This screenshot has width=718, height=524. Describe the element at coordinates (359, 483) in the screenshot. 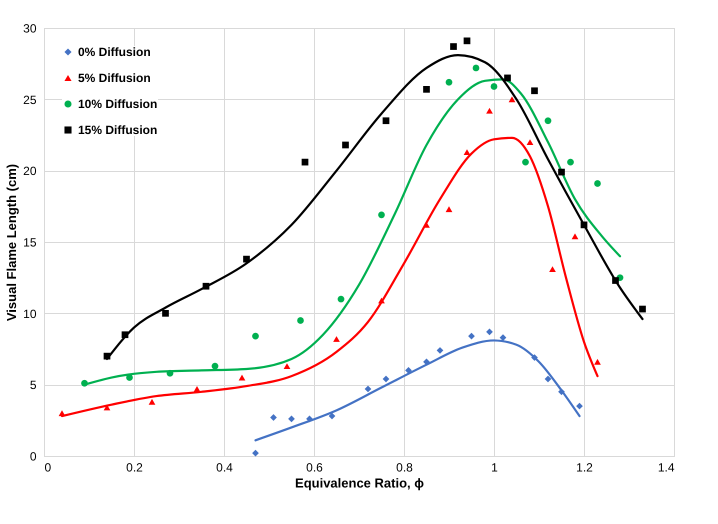

I see `x-axis-title: Equivalence Ratio, ϕ` at that location.